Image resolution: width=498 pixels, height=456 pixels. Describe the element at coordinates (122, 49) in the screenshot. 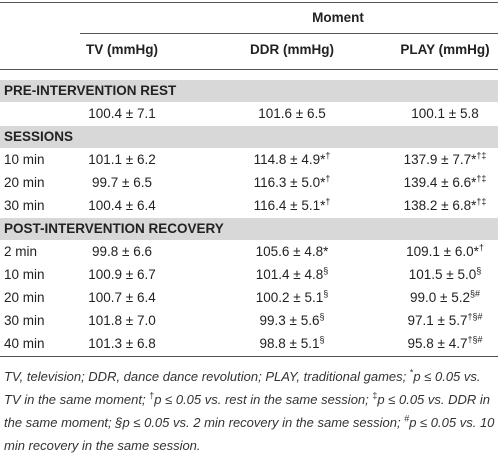

I see `column-header: TV (mmHg)` at that location.